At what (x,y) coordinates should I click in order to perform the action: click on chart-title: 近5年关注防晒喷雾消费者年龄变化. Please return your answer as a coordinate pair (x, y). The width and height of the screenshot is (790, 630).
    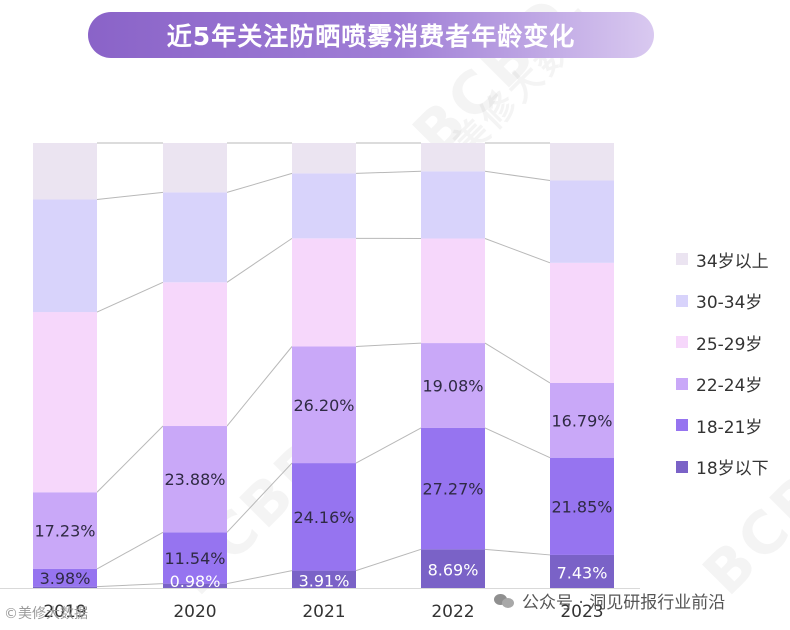
    Looking at the image, I should click on (371, 35).